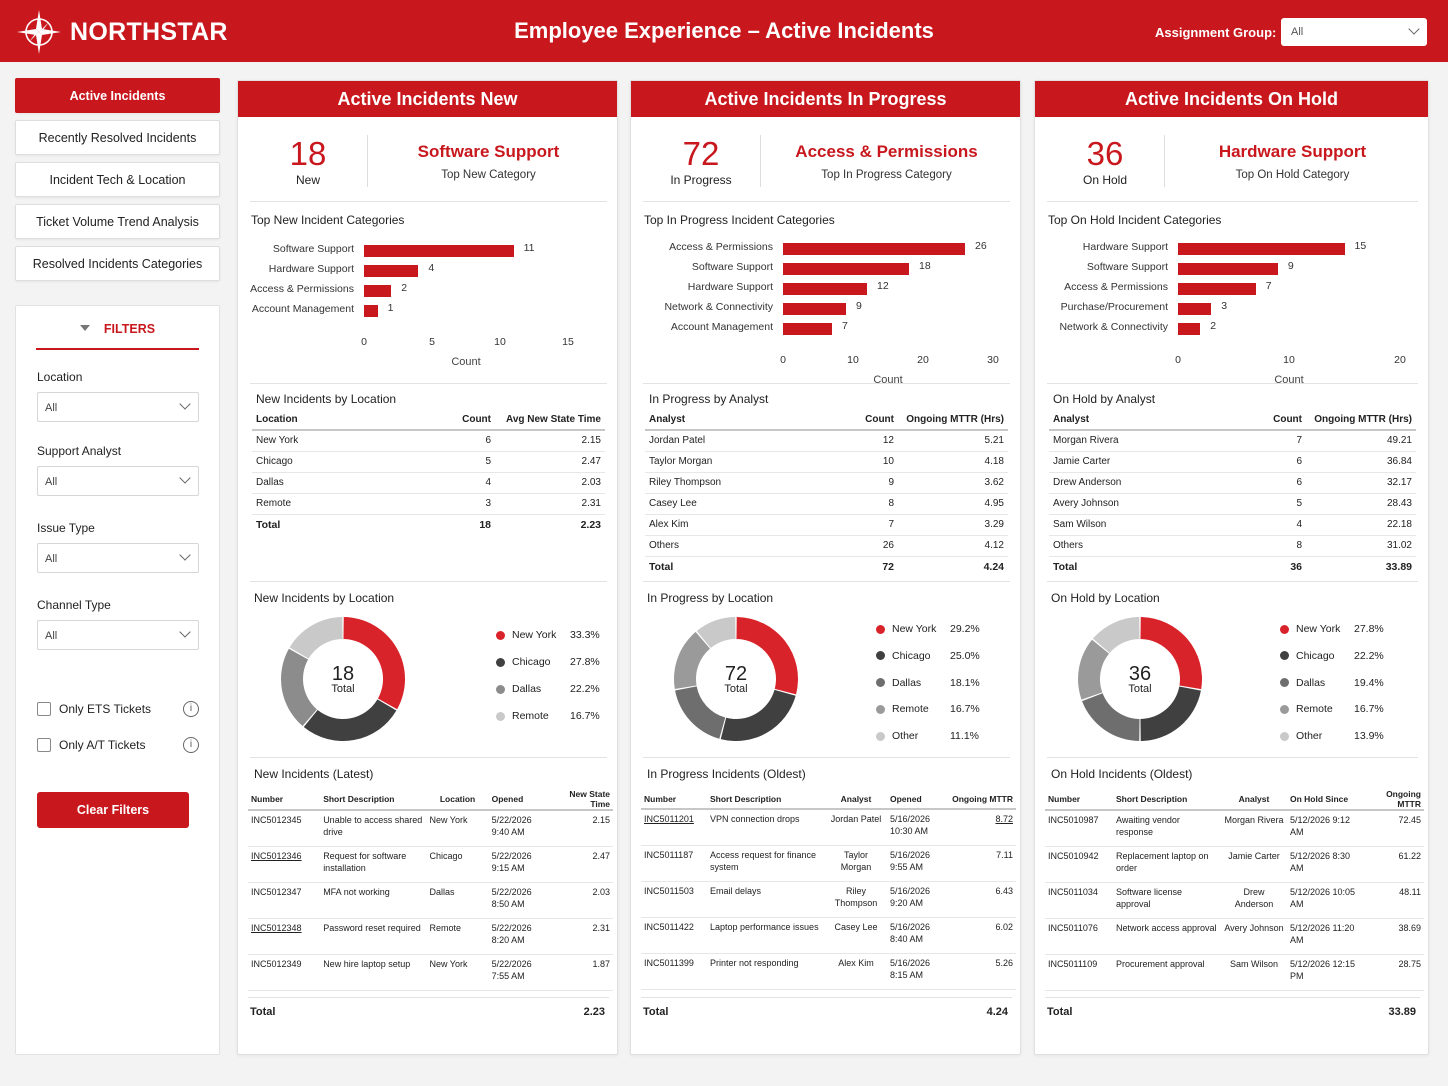 The height and width of the screenshot is (1086, 1448). Describe the element at coordinates (1232, 504) in the screenshot. I see `table-row: Avery Johnson 5 28.43` at that location.